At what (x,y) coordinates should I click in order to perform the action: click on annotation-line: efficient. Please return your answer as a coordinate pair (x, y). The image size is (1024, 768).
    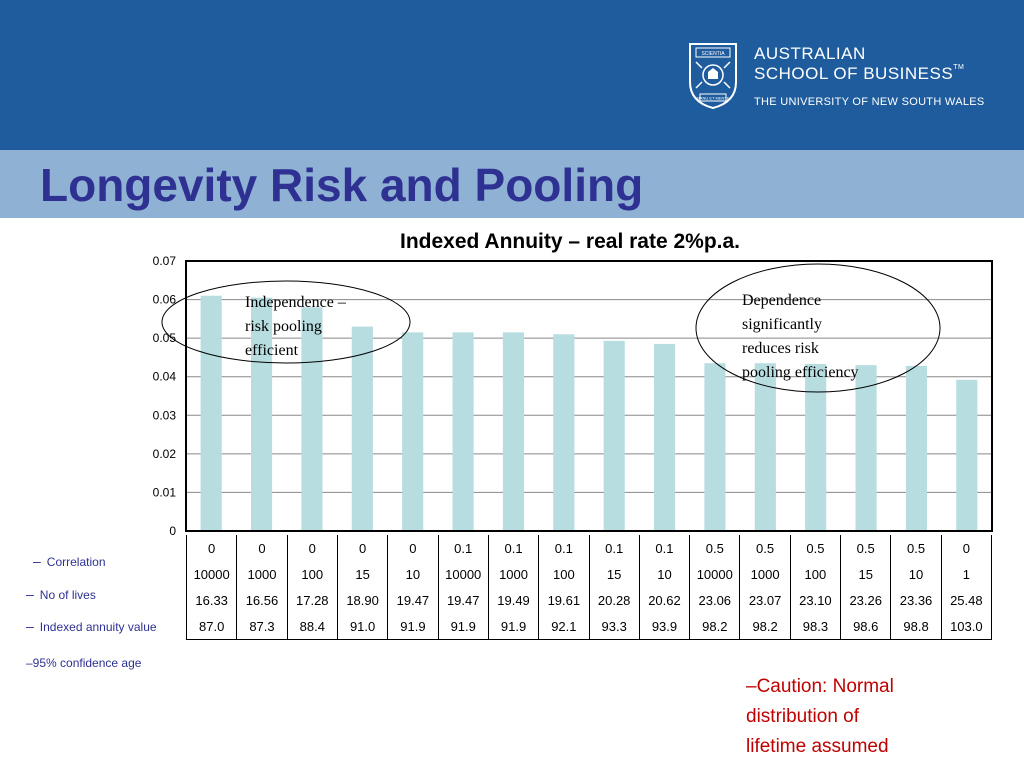
    Looking at the image, I should click on (272, 350).